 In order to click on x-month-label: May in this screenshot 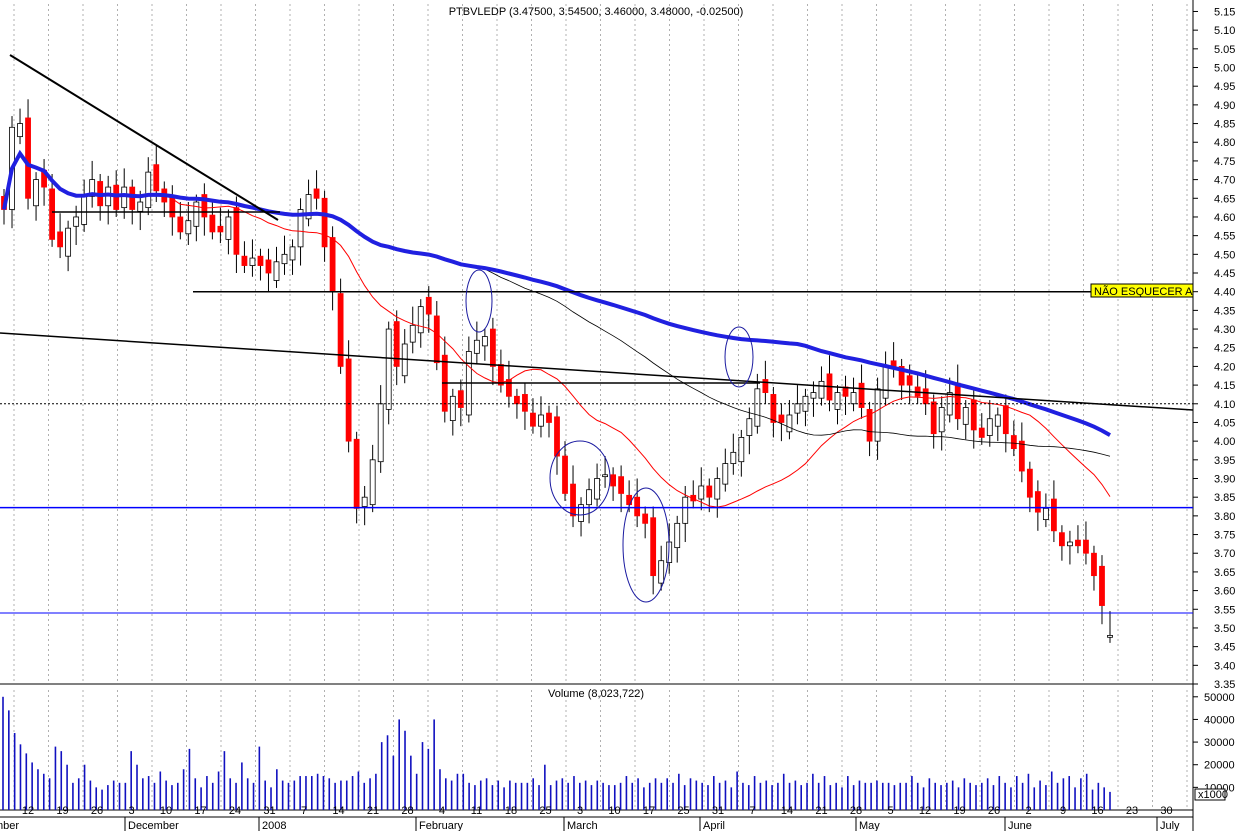, I will do `click(869, 825)`.